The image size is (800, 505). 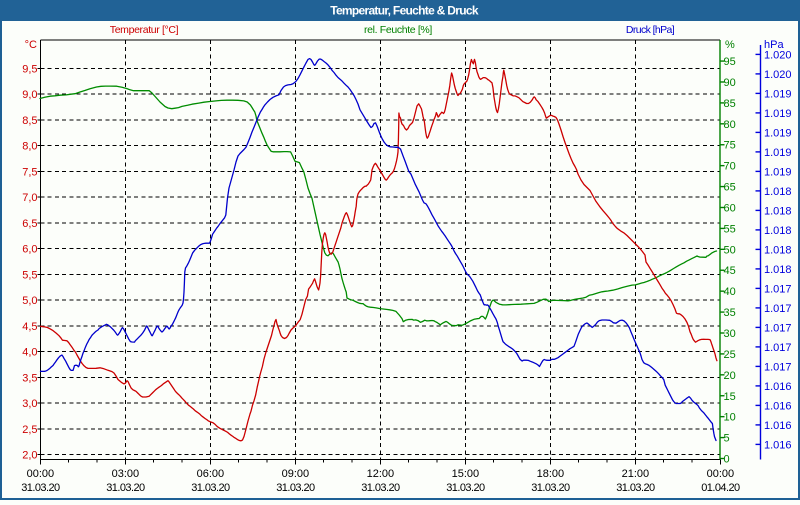 I want to click on svg-text: 5, so click(x=727, y=439).